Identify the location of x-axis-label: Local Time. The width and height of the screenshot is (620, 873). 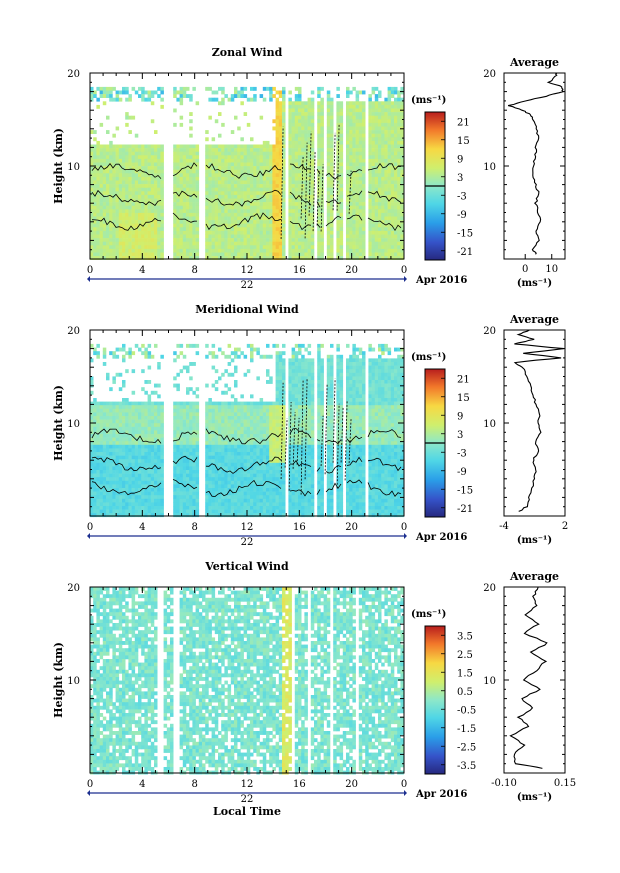
(247, 811).